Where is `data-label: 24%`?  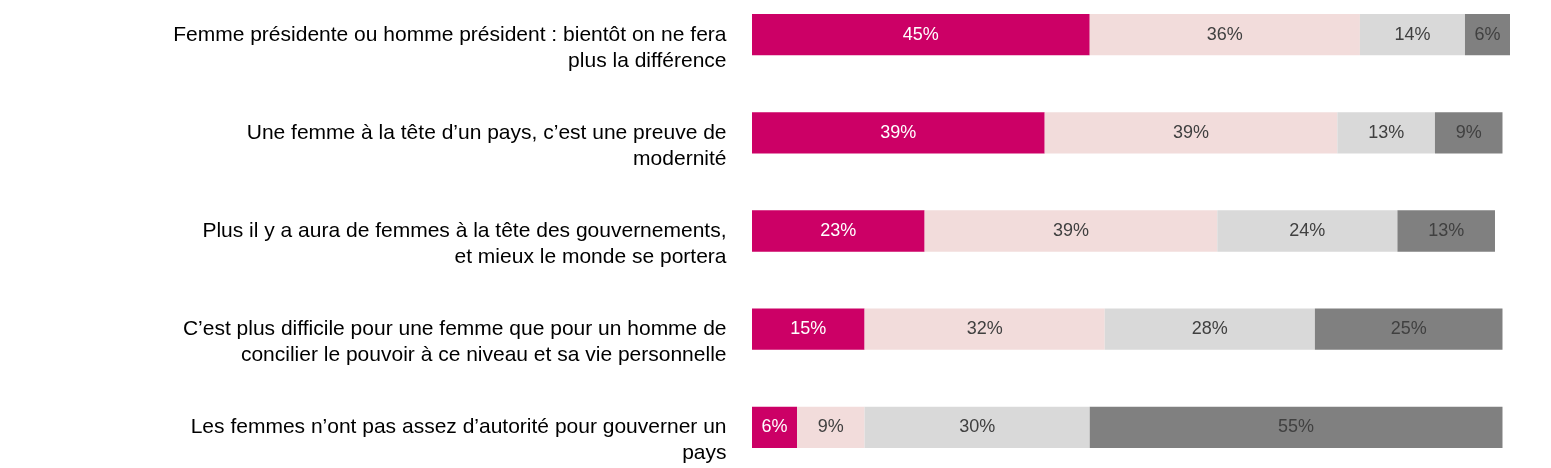
data-label: 24% is located at coordinates (1307, 230).